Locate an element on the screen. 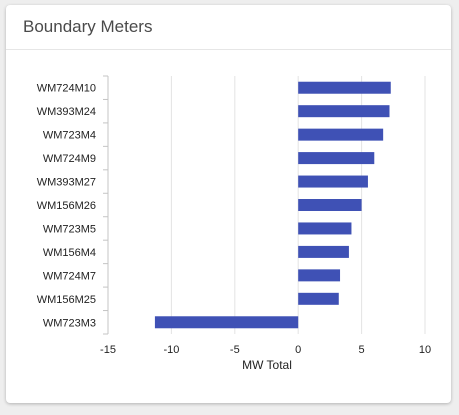 The image size is (459, 415). category-label-WM724M10: WM724M10 is located at coordinates (66, 89).